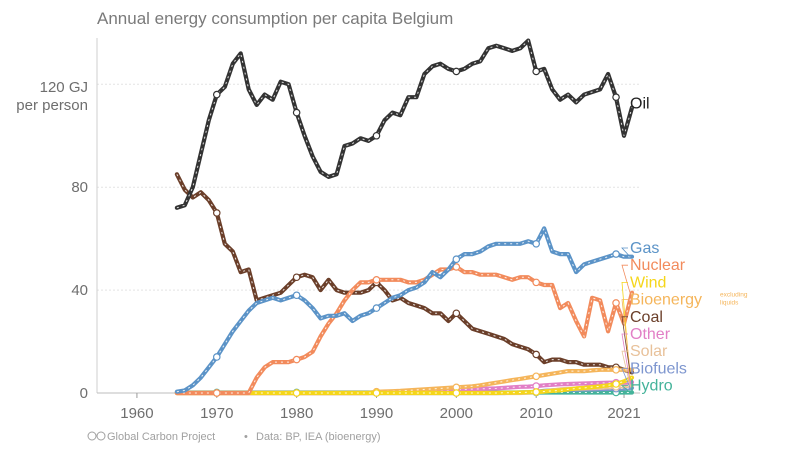 The image size is (800, 450). I want to click on series-label-bioenergy: Bioenergy, so click(666, 300).